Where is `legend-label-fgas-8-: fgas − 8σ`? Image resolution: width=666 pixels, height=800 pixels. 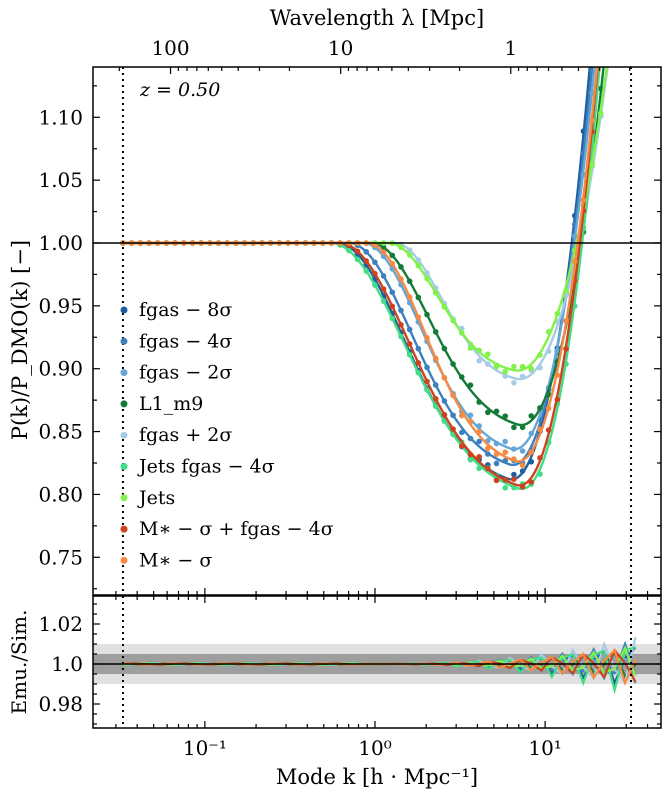 legend-label-fgas-8-: fgas − 8σ is located at coordinates (185, 310).